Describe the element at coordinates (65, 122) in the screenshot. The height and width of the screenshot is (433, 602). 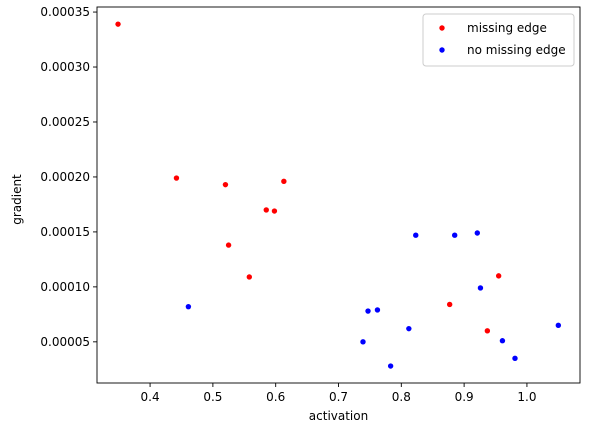
I see `y-tick-label: 0.00025` at that location.